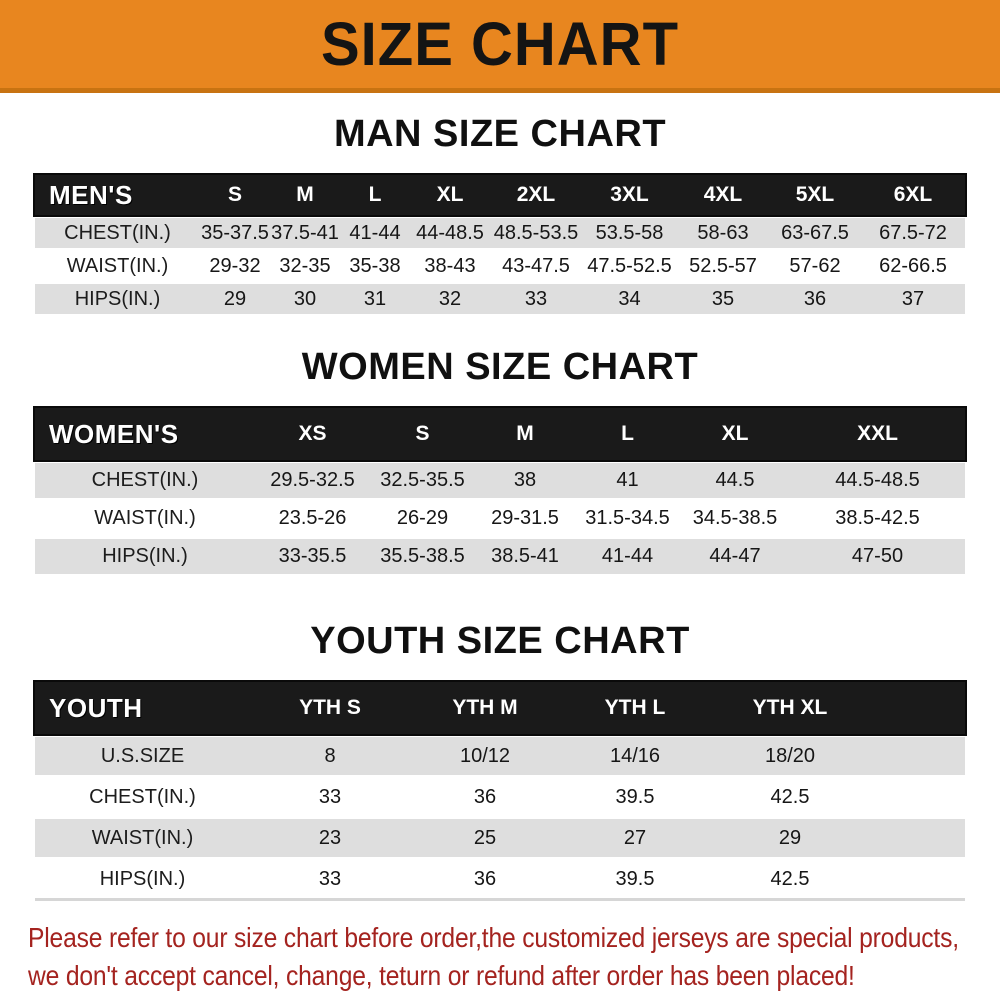 This screenshot has height=1000, width=1000. I want to click on size-value: 44-48.5, so click(450, 232).